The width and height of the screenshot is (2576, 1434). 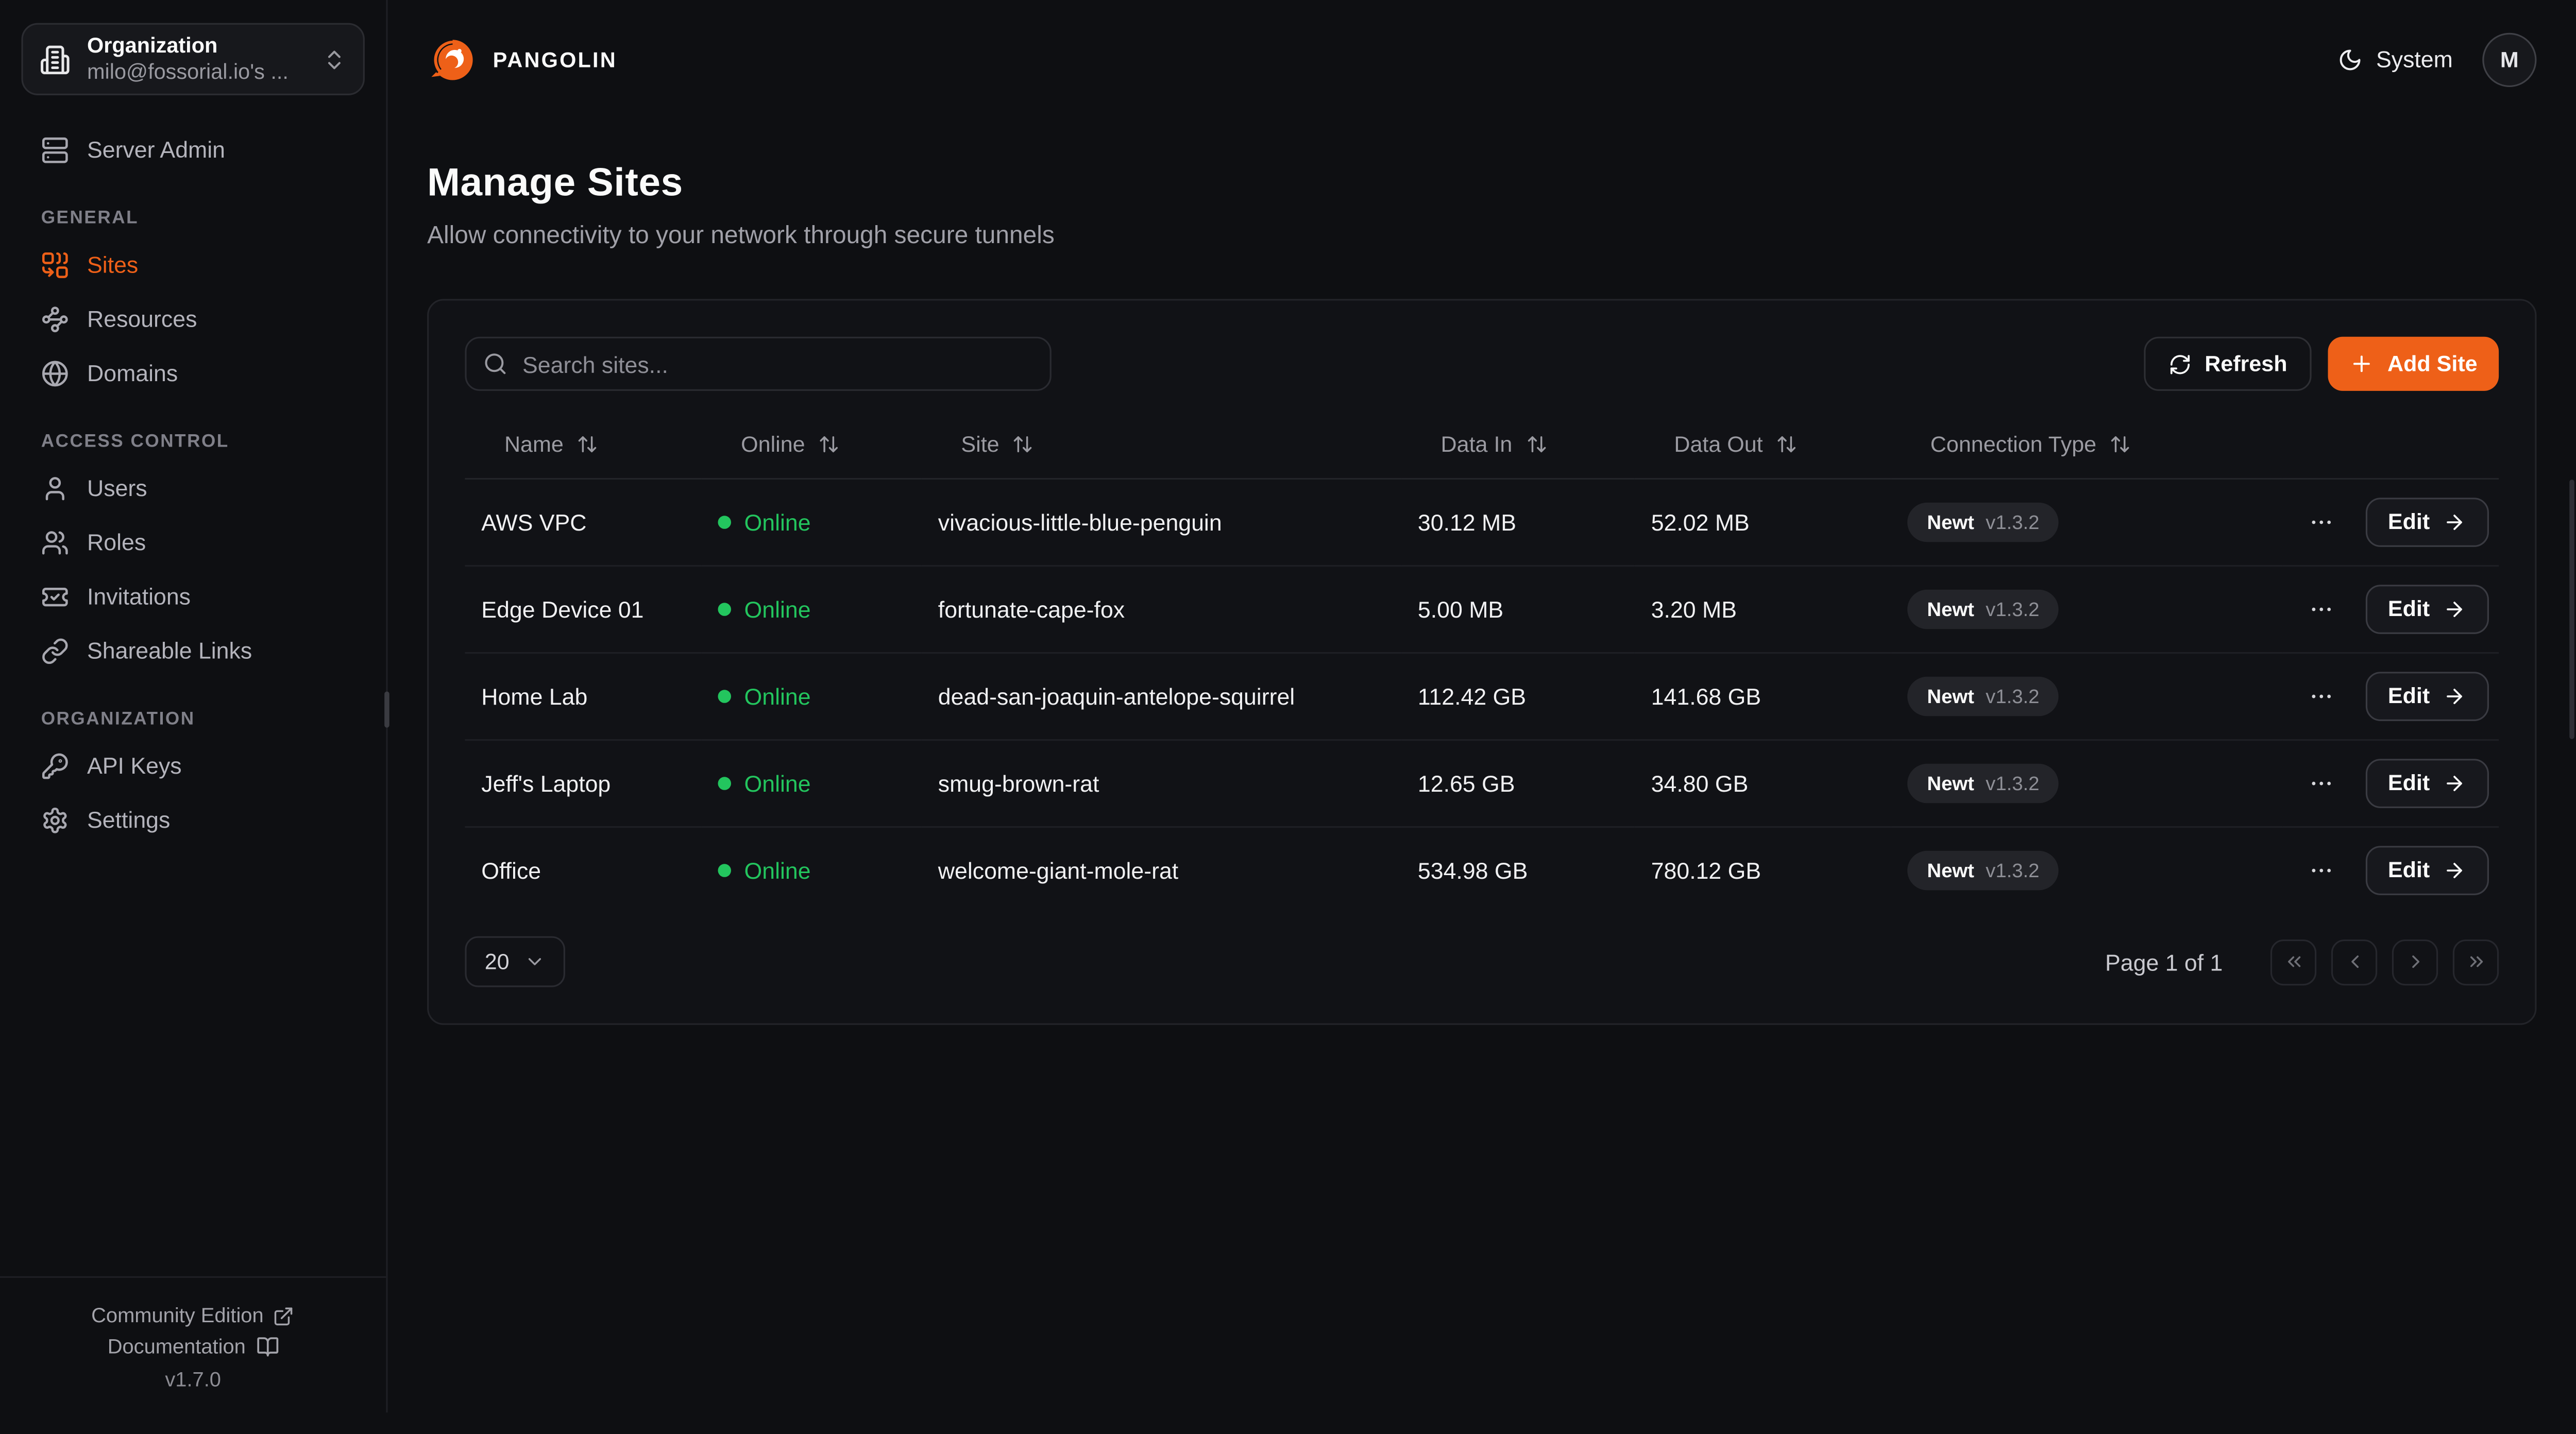 What do you see at coordinates (386, 709) in the screenshot?
I see `sidebar-resize-handle` at bounding box center [386, 709].